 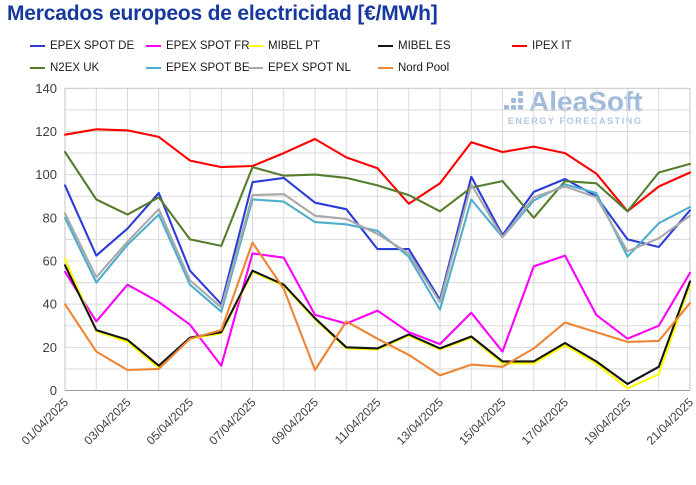 I want to click on y-tick-label: 20, so click(x=50, y=347).